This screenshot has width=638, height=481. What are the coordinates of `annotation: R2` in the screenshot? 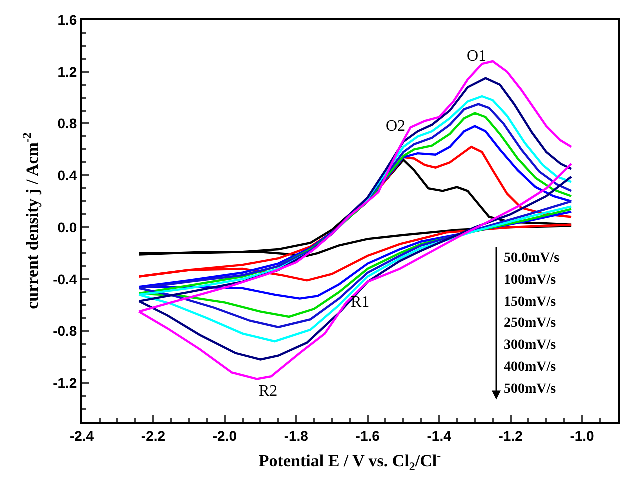 It's located at (268, 391).